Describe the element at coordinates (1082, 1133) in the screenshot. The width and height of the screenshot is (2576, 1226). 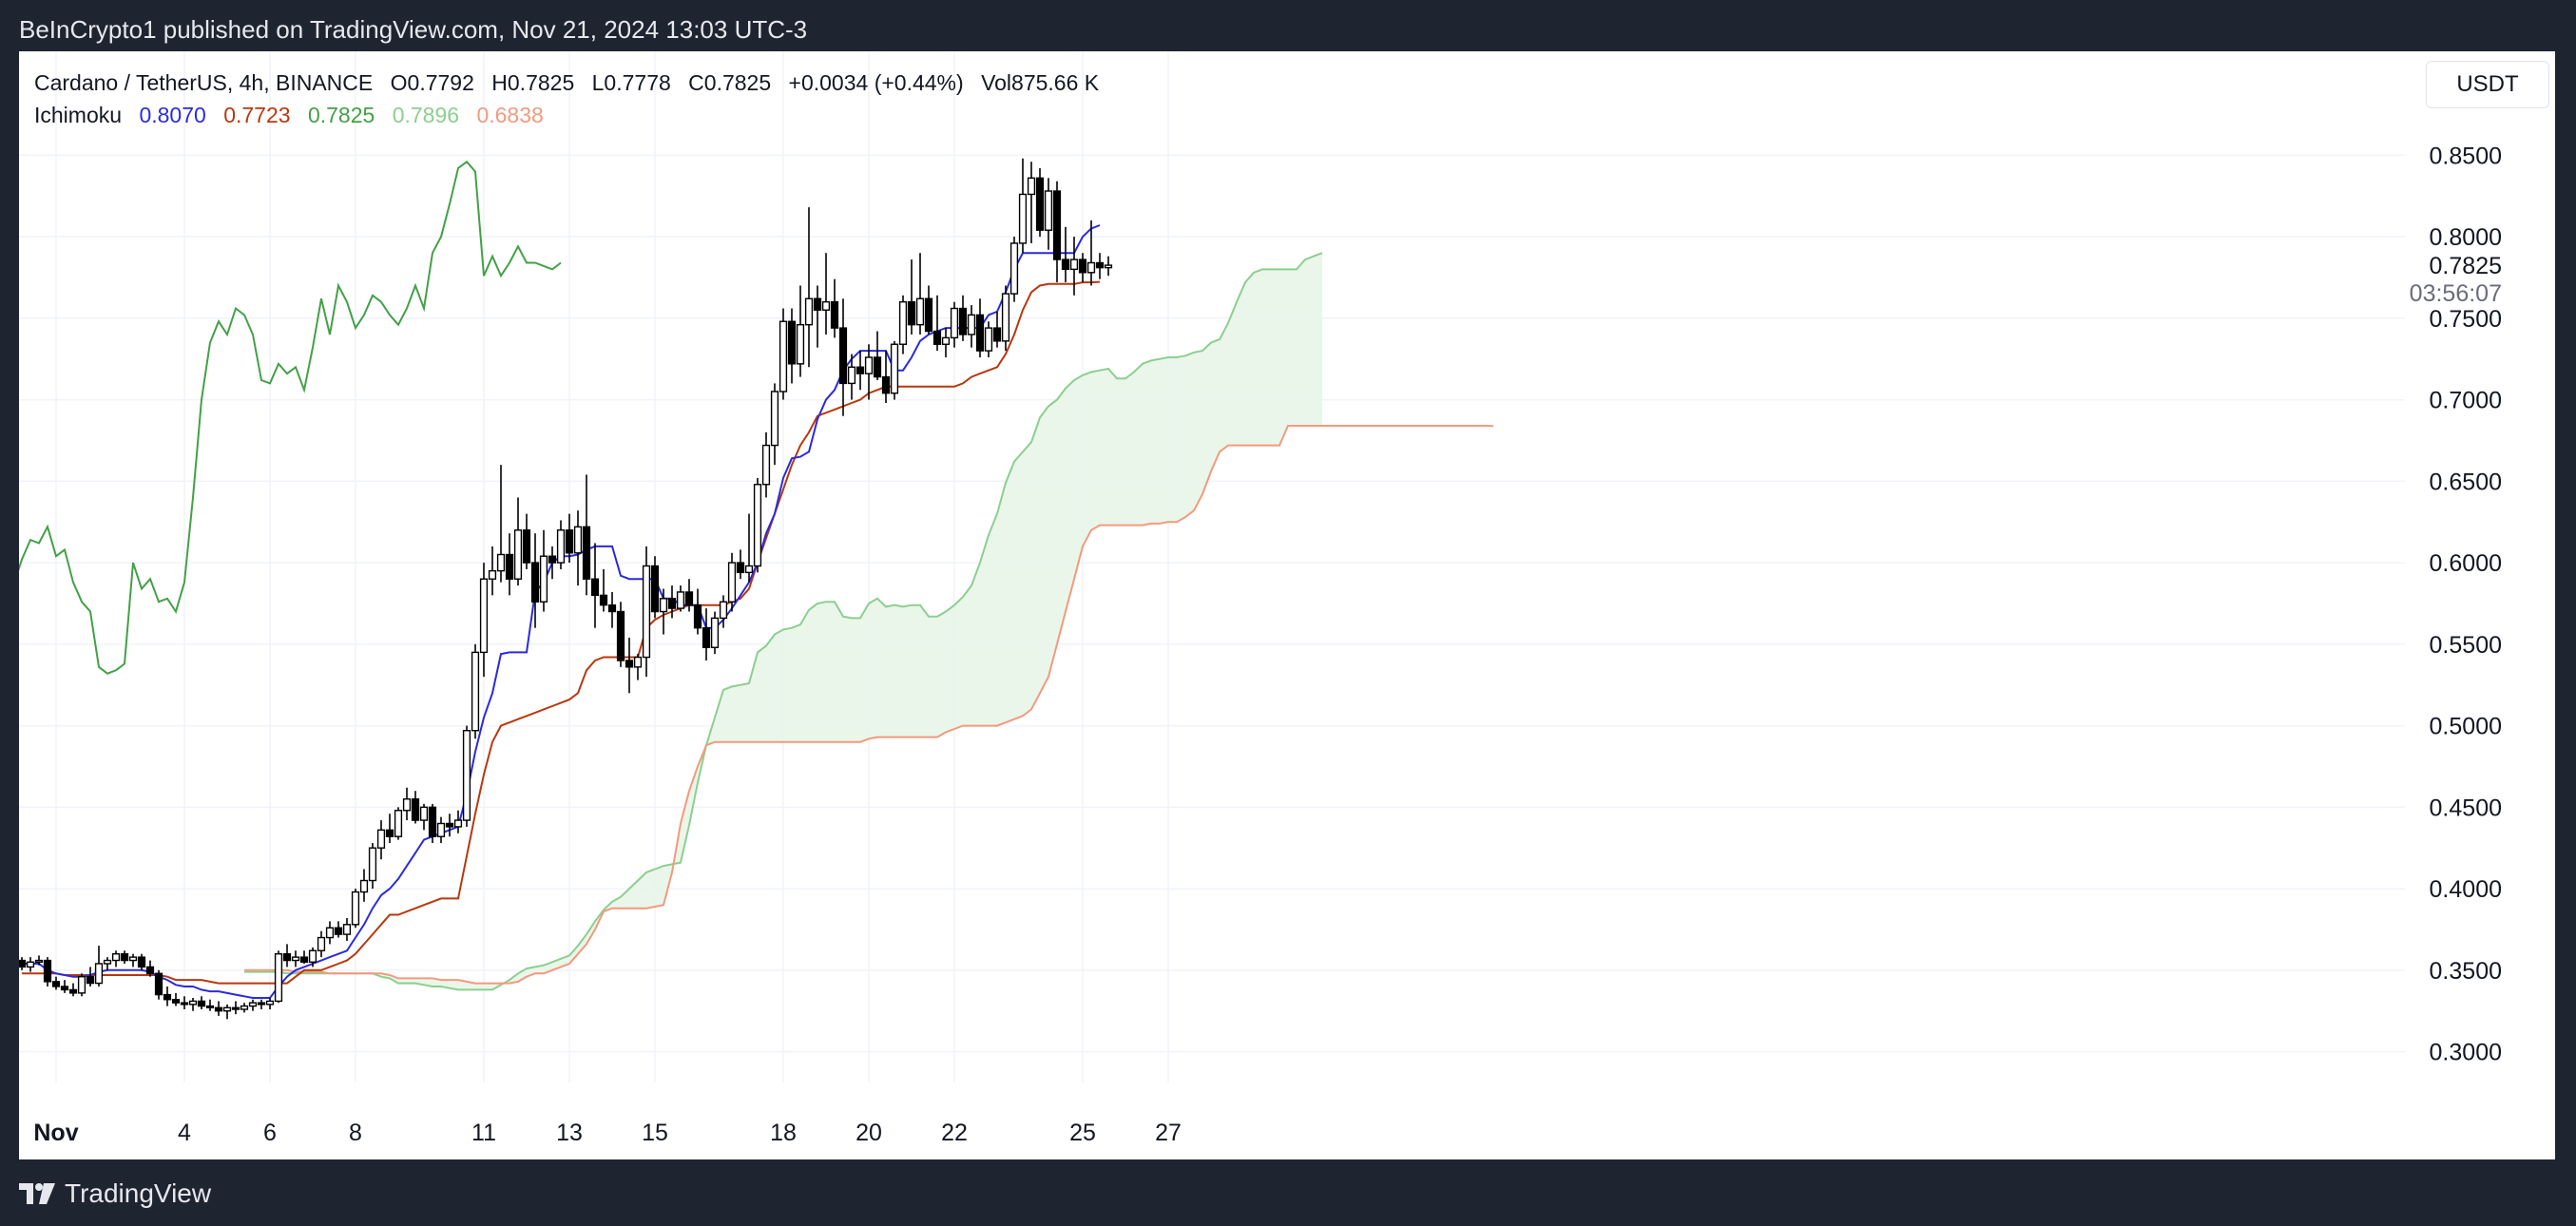
I see `time-tick-label: 25` at that location.